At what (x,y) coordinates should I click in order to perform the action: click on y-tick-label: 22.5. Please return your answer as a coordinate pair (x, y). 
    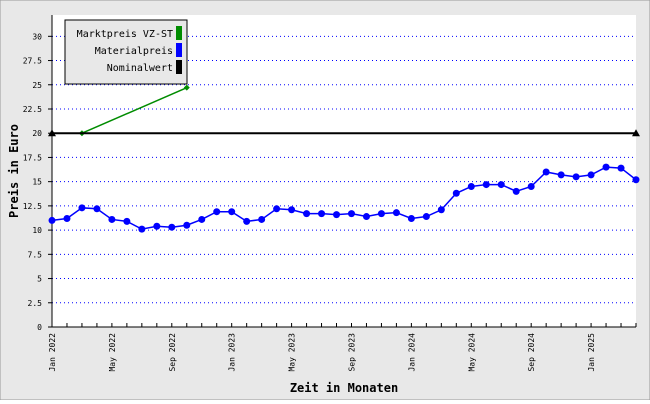
    Looking at the image, I should click on (32, 109).